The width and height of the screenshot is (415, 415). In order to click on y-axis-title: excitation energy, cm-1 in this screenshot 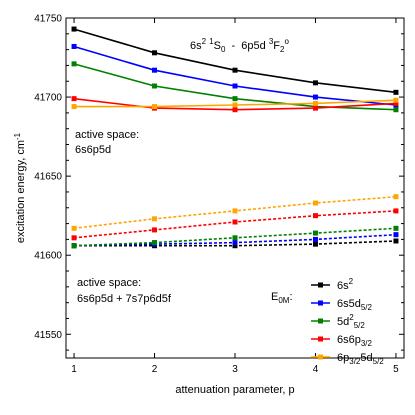, I will do `click(20, 187)`.